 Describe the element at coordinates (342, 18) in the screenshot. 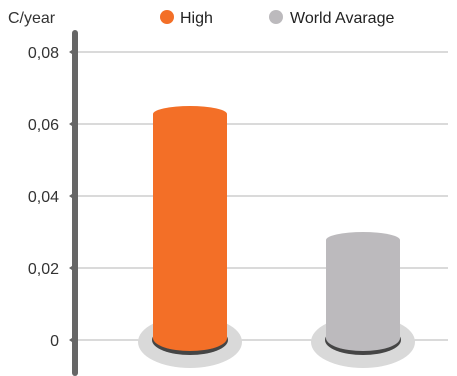

I see `legend-label-world-average: World Avarage` at that location.